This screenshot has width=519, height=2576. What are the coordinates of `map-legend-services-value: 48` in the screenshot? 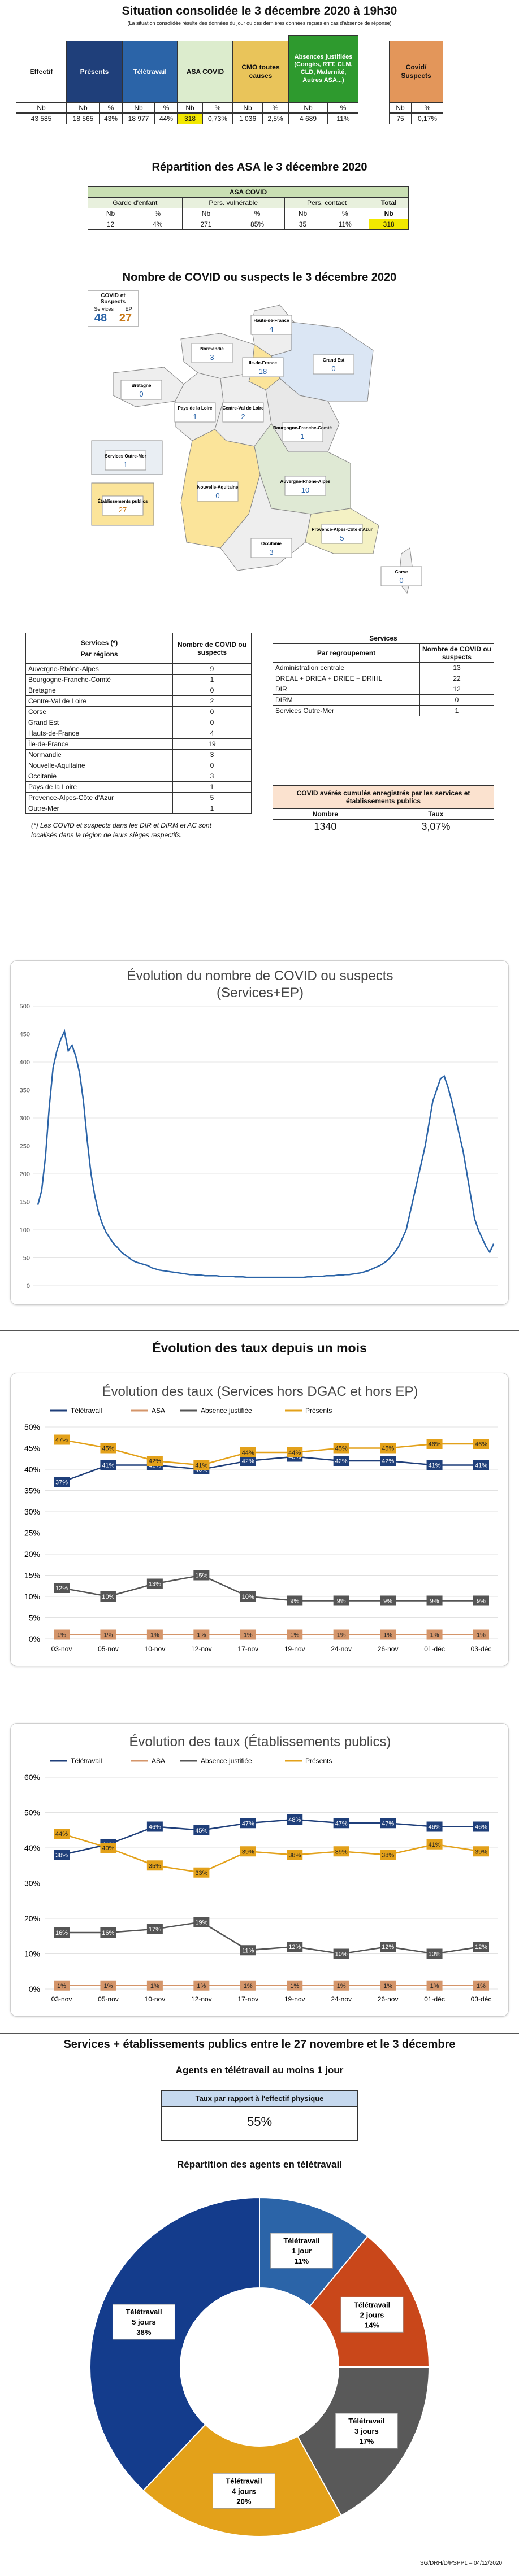 It's located at (100, 318).